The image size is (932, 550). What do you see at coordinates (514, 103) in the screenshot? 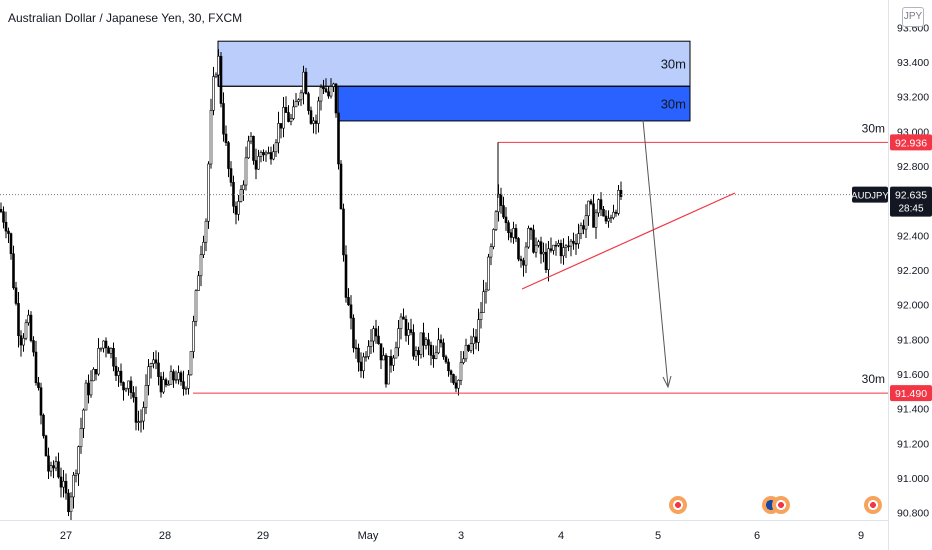
I see `supply-zone-lower` at bounding box center [514, 103].